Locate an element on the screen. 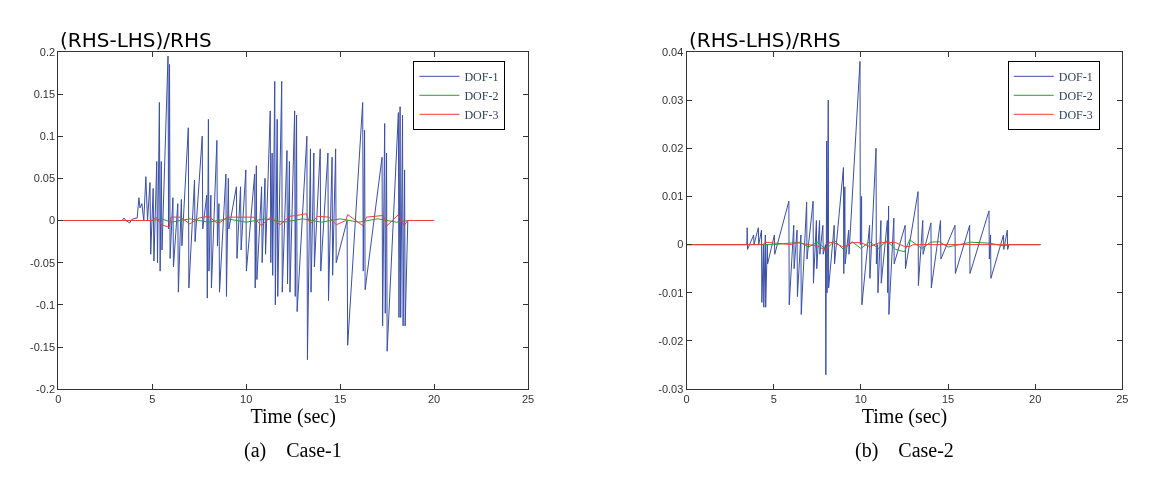  y-tick-label: -0.15 is located at coordinates (43, 346).